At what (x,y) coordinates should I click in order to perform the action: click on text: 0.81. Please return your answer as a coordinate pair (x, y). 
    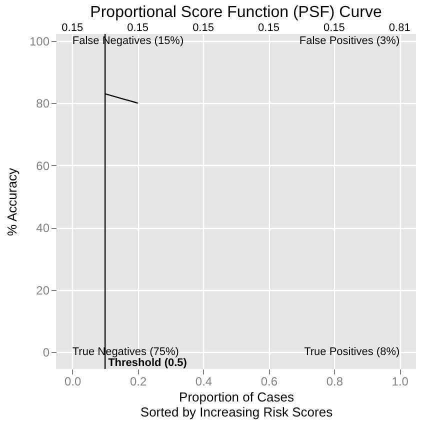
    Looking at the image, I should click on (399, 28).